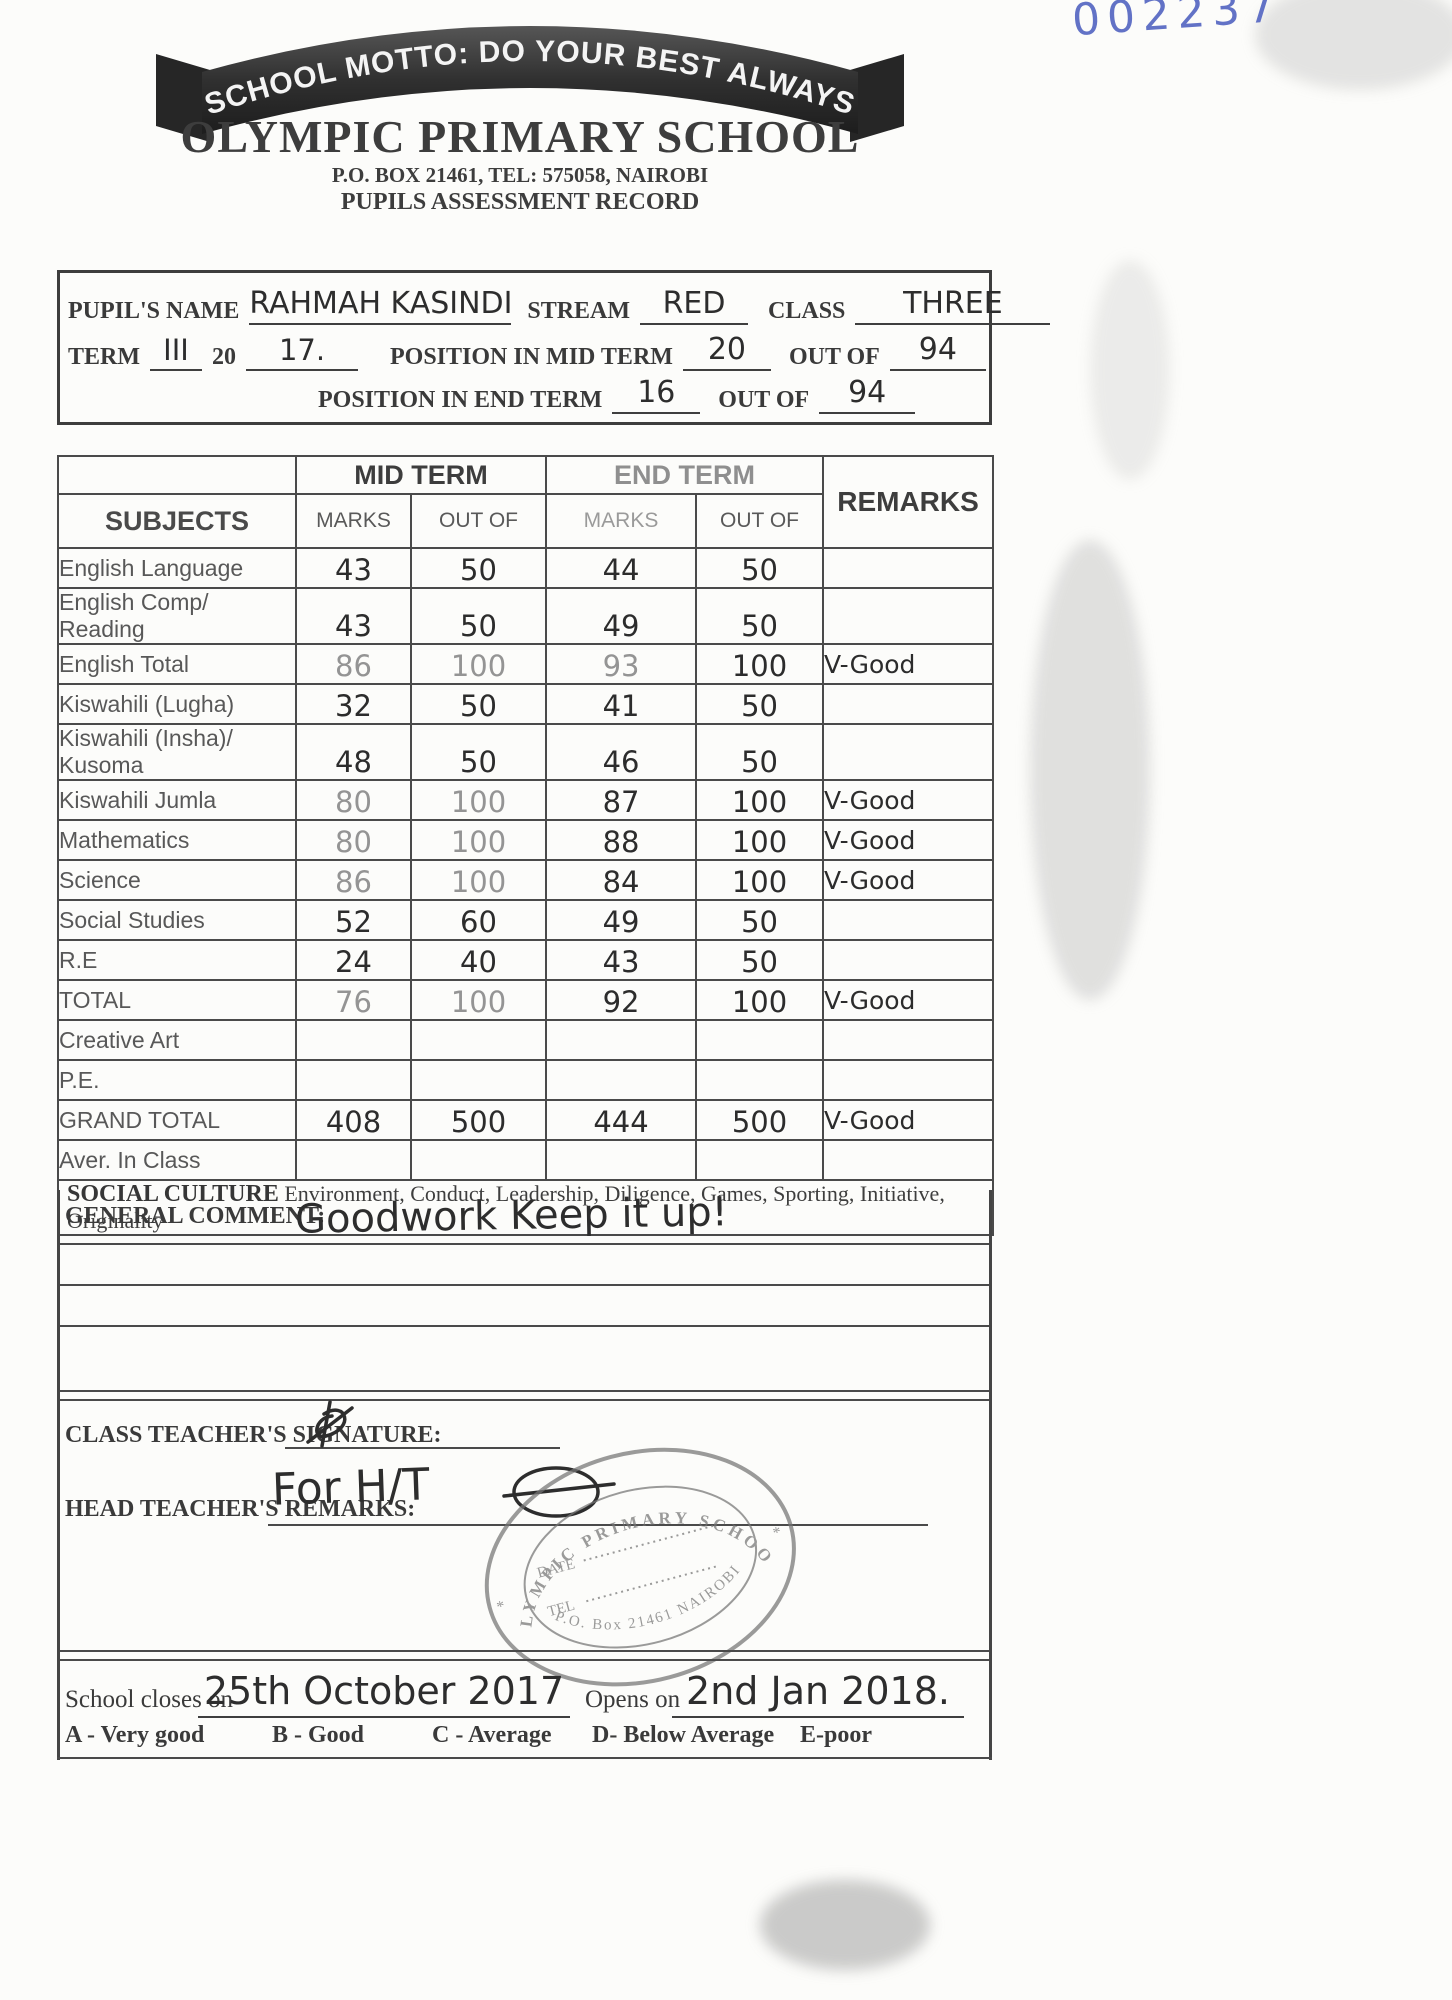 The width and height of the screenshot is (1452, 2000). I want to click on mid-marks-cell: 76, so click(353, 1000).